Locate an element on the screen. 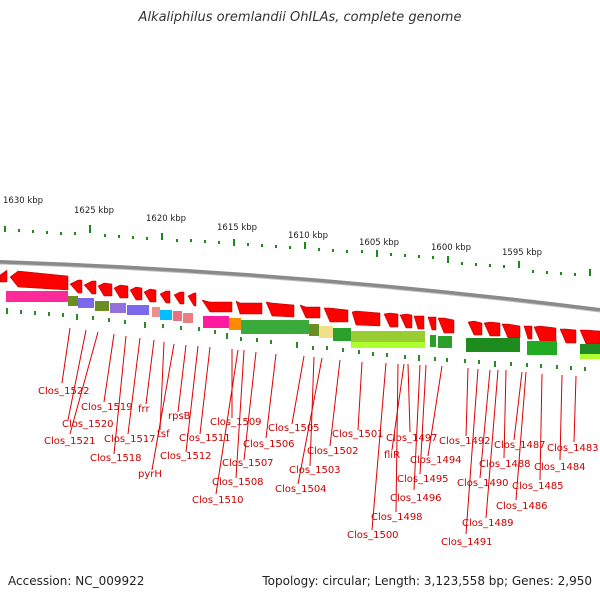 The height and width of the screenshot is (600, 600). gene-label: Clos_1510 is located at coordinates (218, 500).